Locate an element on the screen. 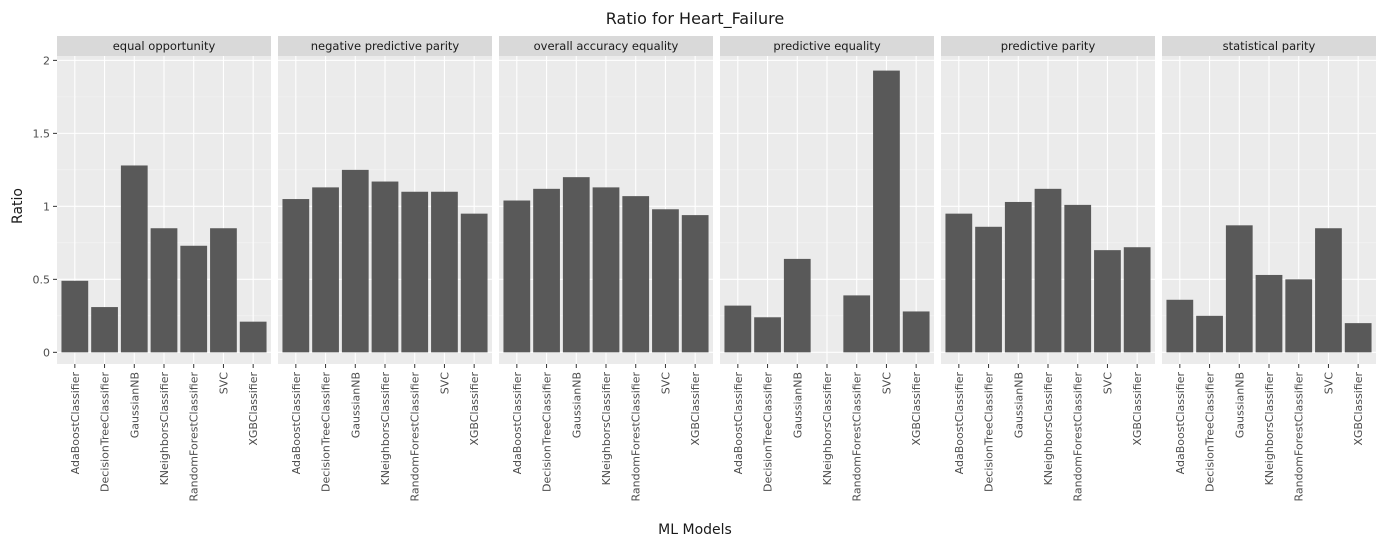  y-tick-label: 2 is located at coordinates (46, 60).